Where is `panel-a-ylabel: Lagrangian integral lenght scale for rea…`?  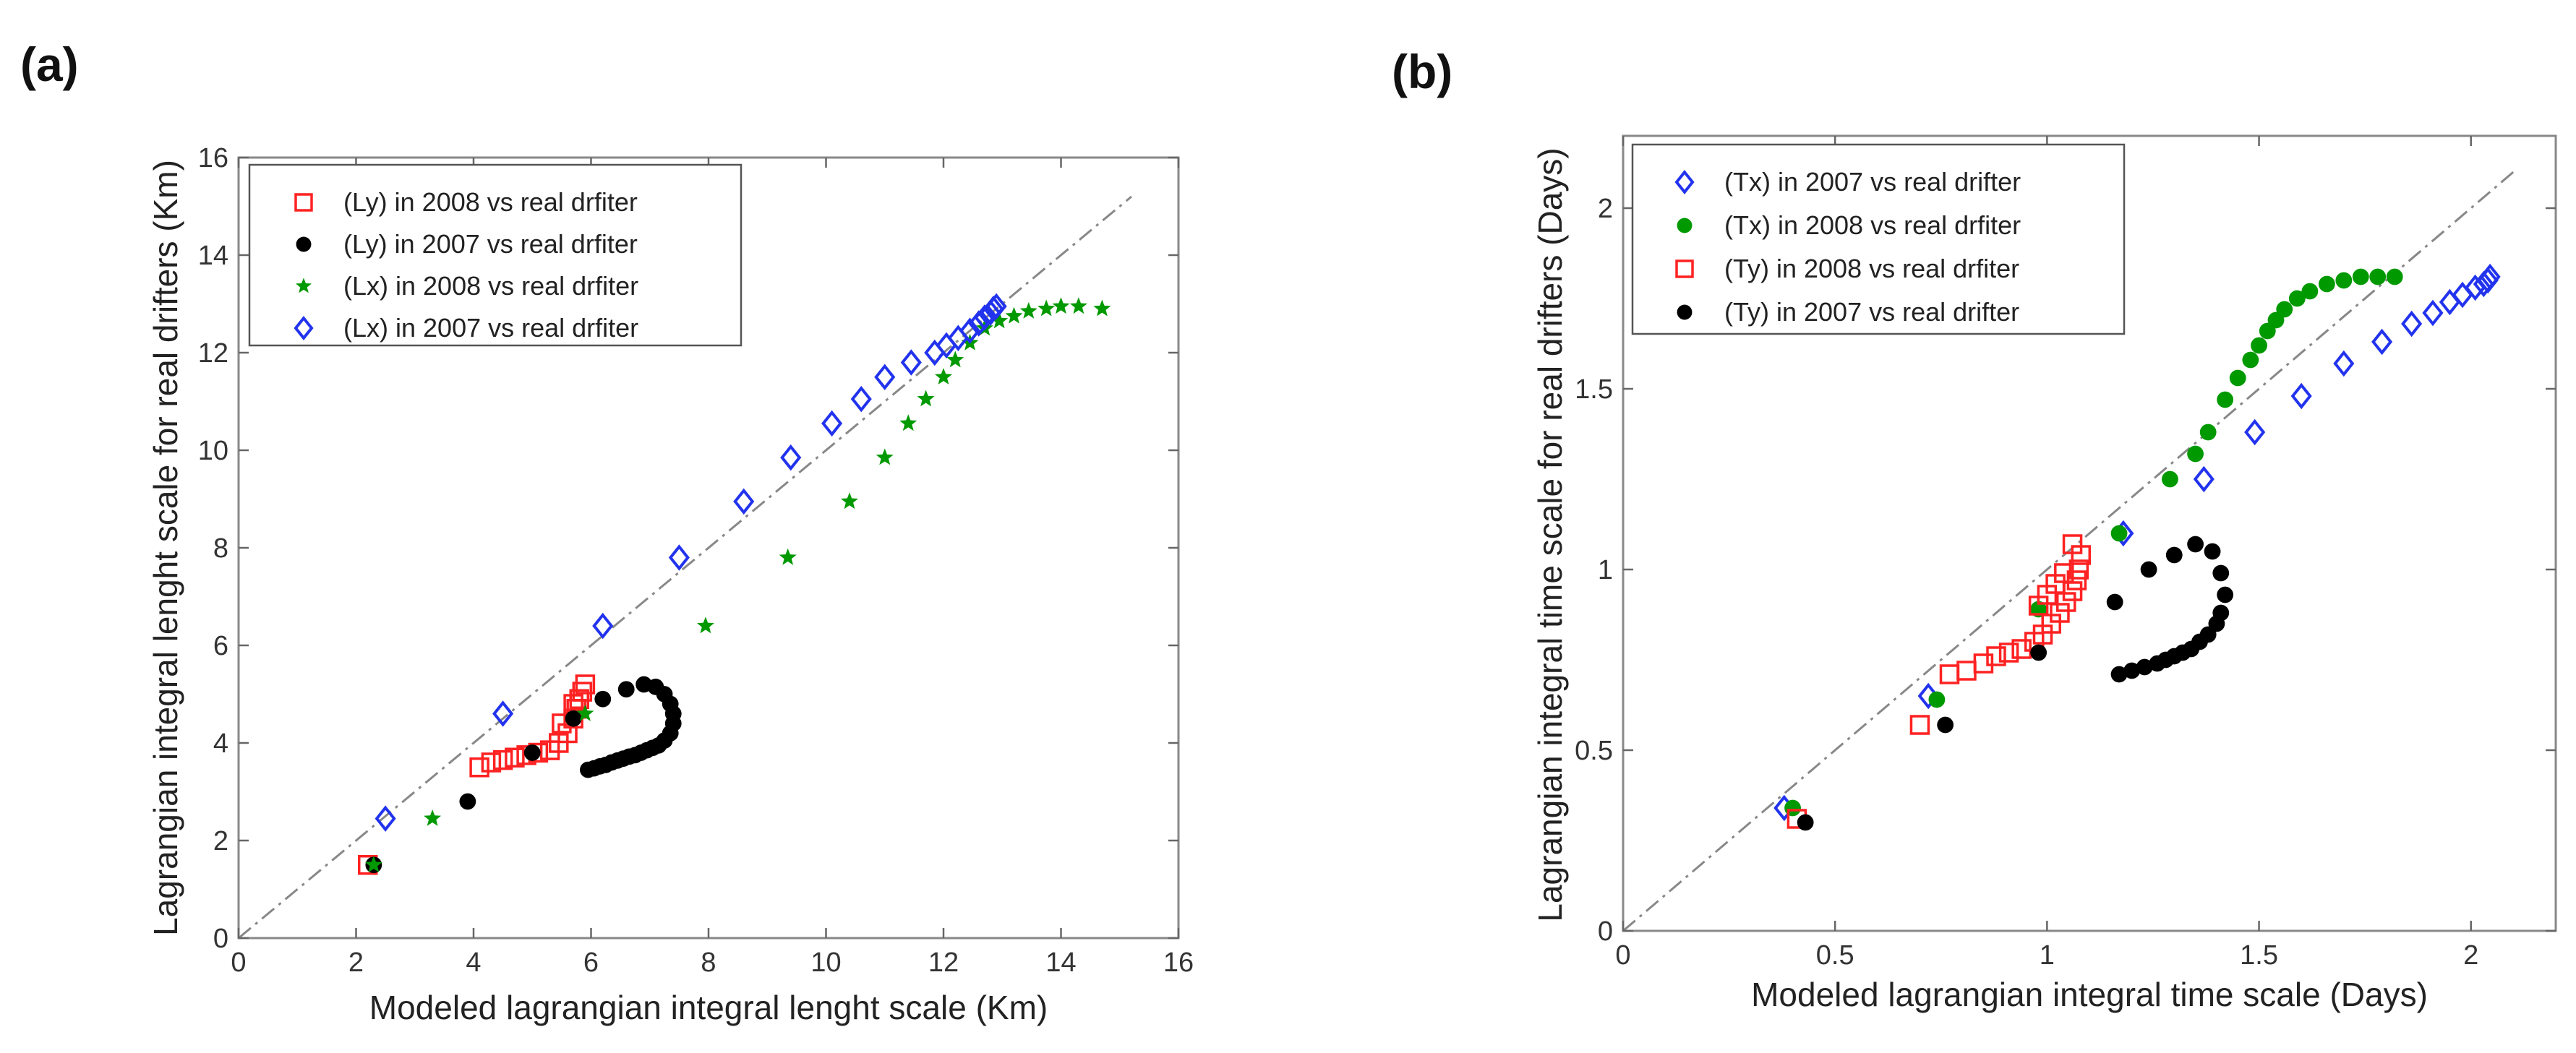 panel-a-ylabel: Lagrangian integral lenght scale for rea… is located at coordinates (165, 548).